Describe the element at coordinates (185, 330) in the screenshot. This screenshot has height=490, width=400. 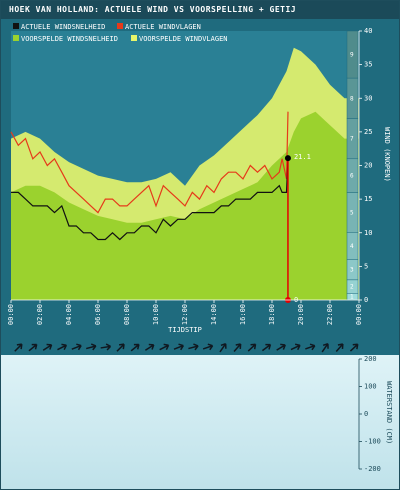
I see `x-axis-title: TIJDSTIP` at that location.